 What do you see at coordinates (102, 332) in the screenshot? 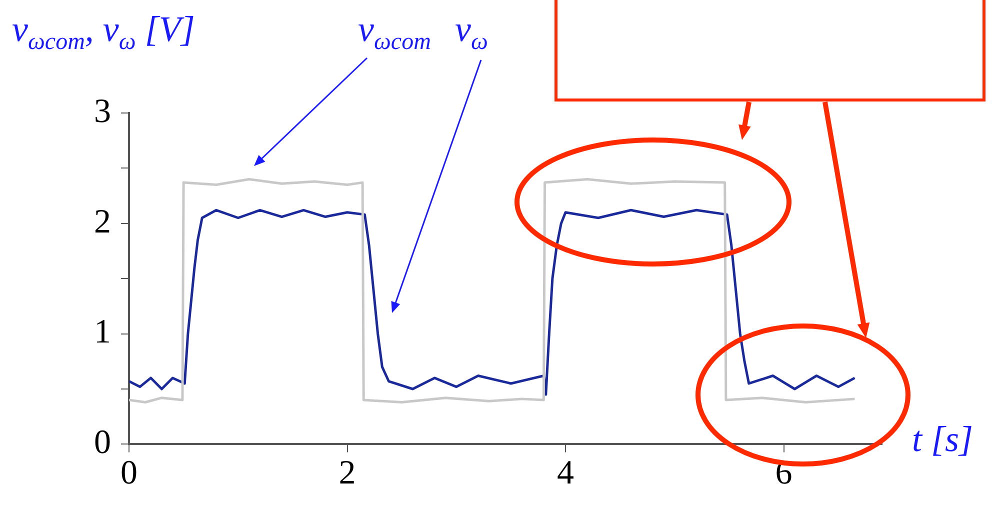
I see `y-tick-label: 1` at bounding box center [102, 332].